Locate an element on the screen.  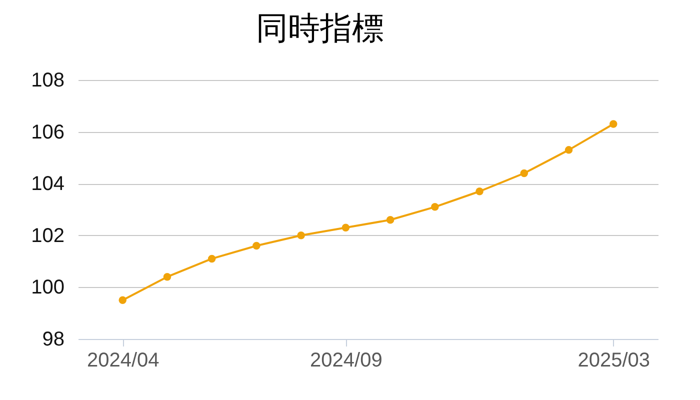
y-tick-label: 100 is located at coordinates (47, 287).